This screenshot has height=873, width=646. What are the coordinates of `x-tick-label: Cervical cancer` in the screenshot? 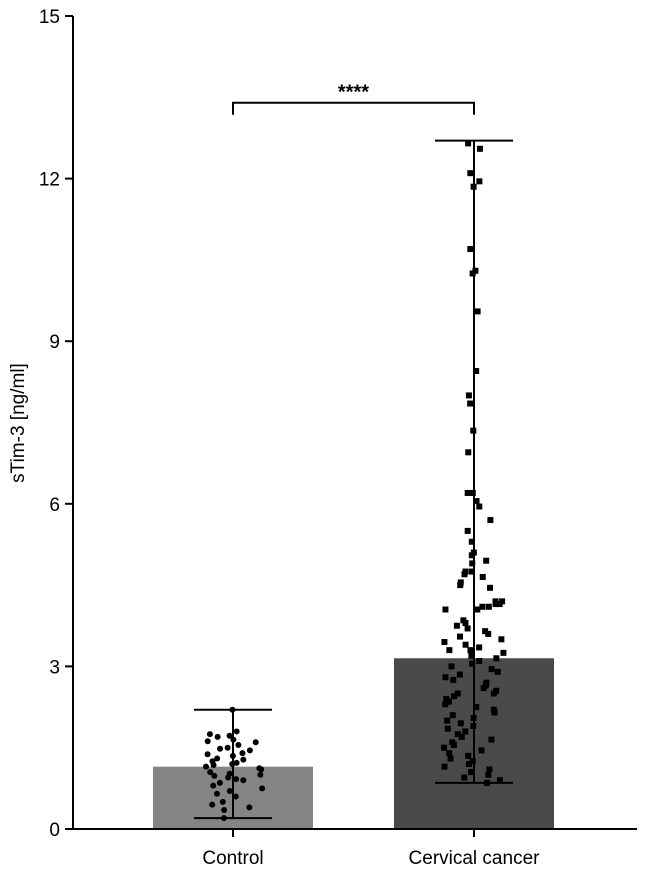 It's located at (475, 858).